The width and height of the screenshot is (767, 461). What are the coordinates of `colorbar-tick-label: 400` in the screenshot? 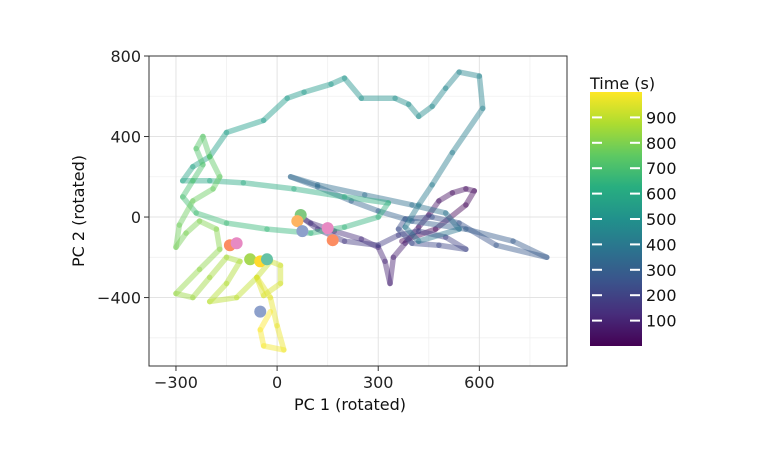 It's located at (661, 244).